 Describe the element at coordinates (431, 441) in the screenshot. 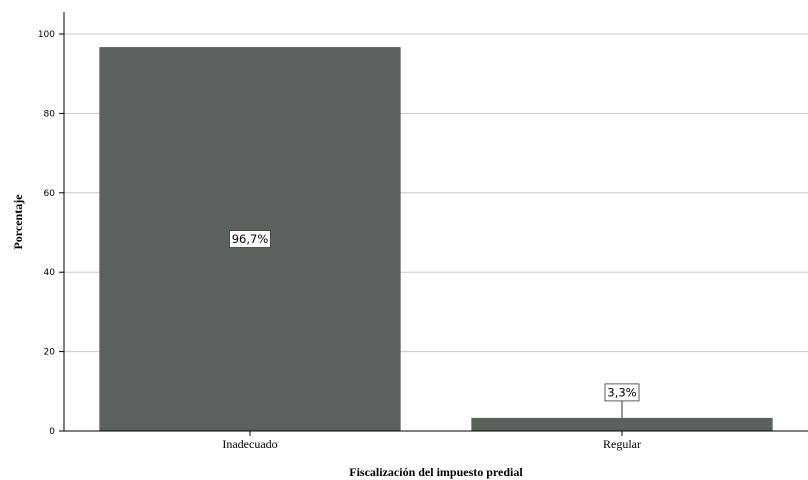

I see `x-axis-ticks: Inadecuado Regular` at that location.